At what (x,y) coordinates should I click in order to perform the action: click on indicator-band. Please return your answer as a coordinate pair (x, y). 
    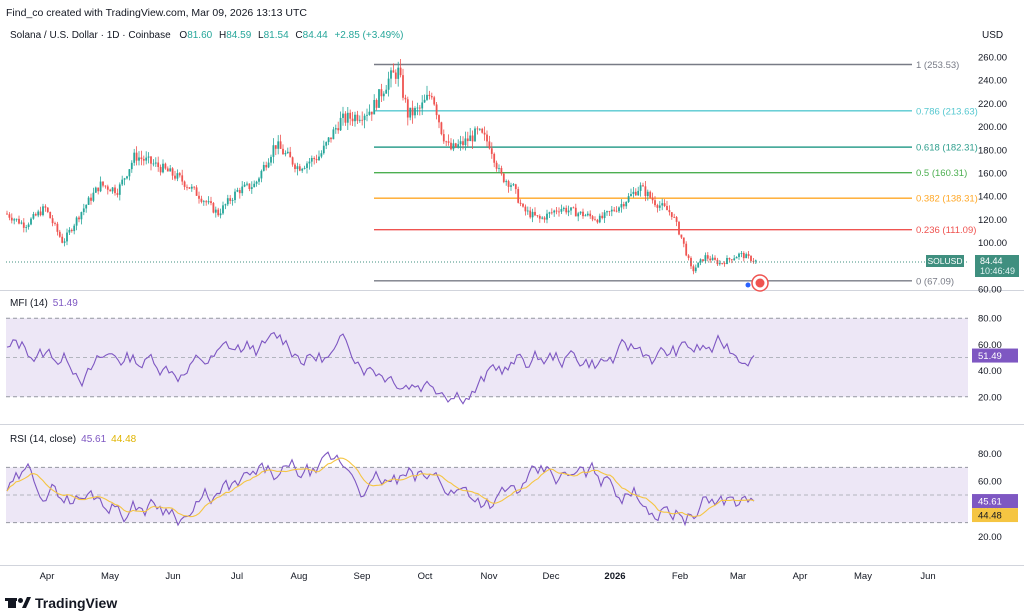
    Looking at the image, I should click on (487, 495).